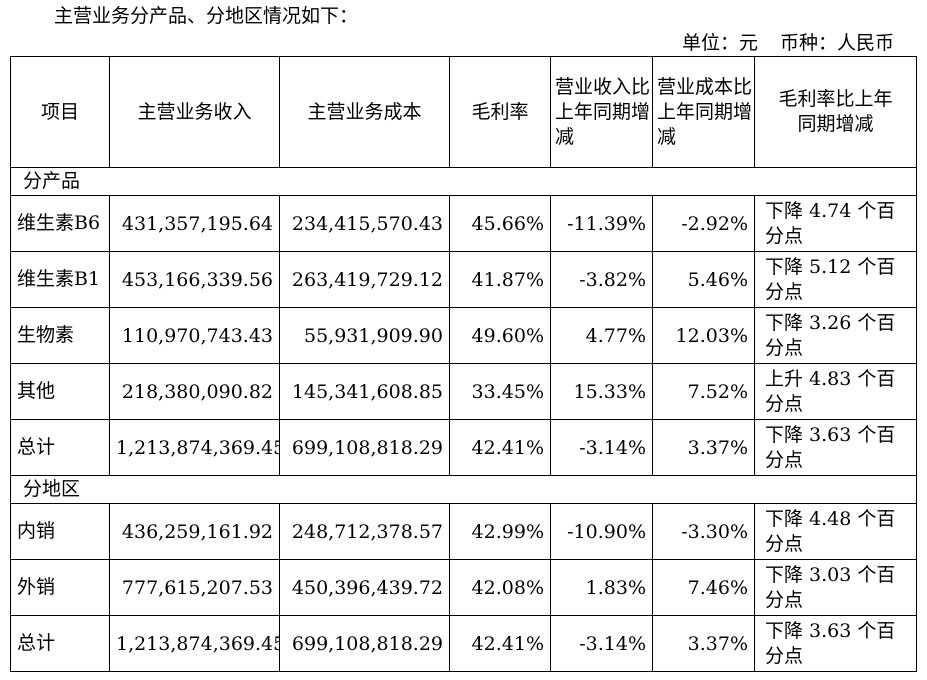 This screenshot has width=927, height=680. I want to click on row-item: 内销, so click(60, 531).